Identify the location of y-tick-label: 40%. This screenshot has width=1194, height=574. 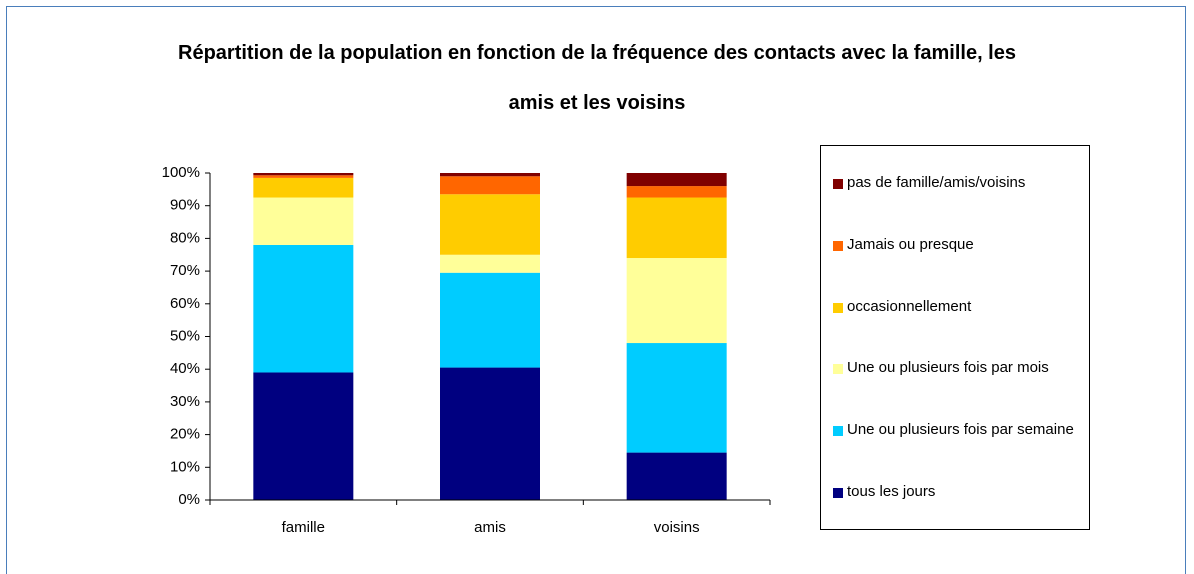
(185, 368).